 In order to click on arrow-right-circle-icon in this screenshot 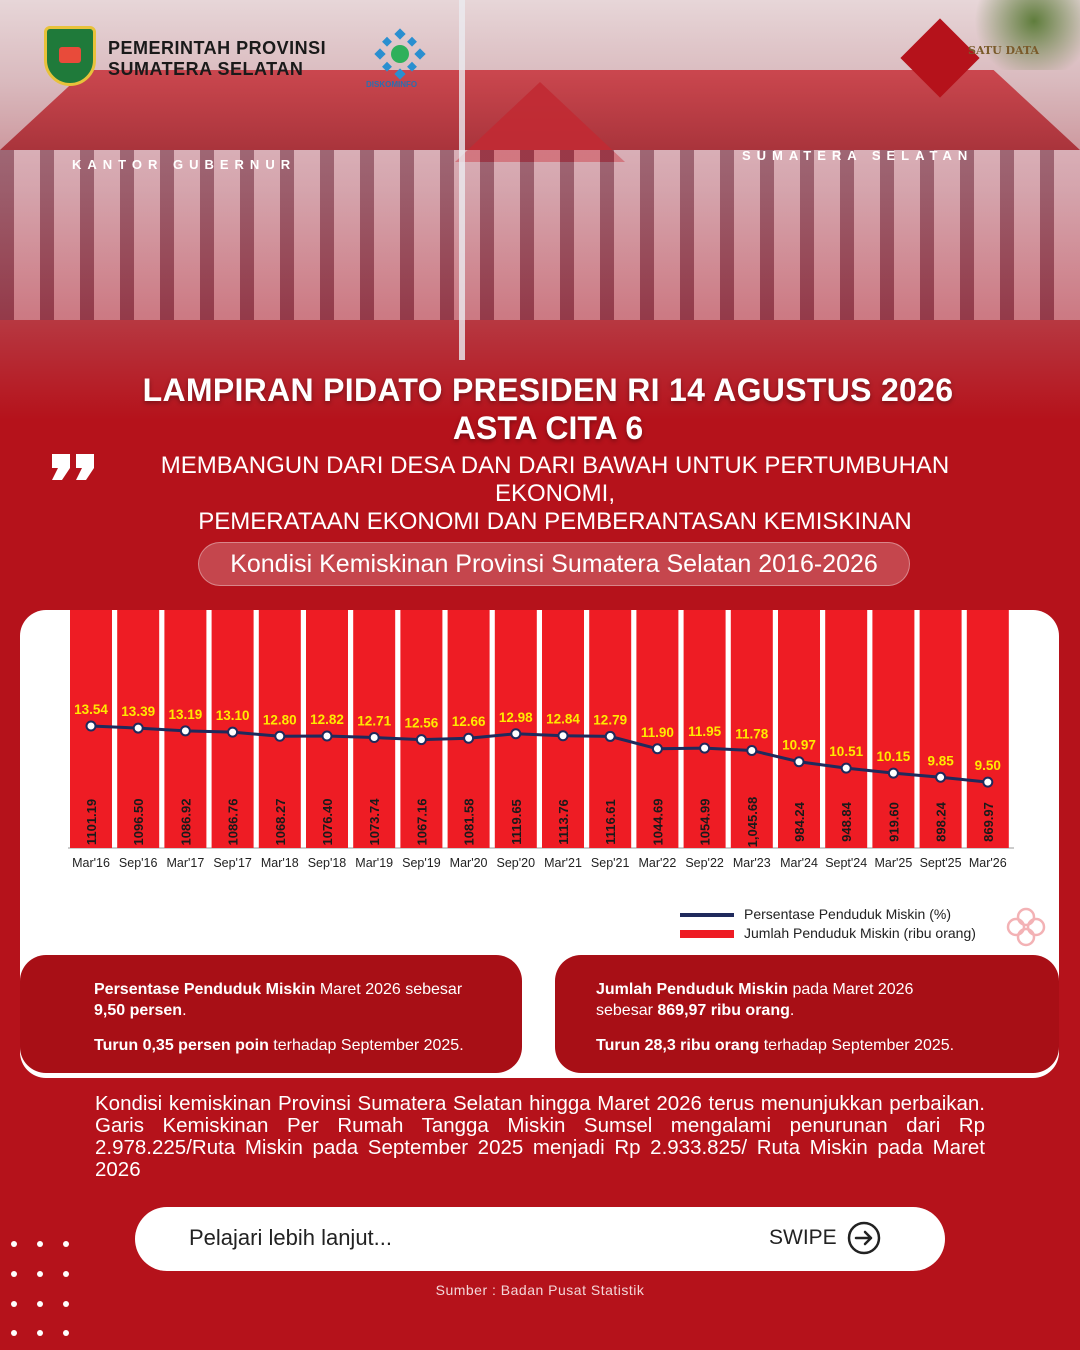, I will do `click(864, 1238)`.